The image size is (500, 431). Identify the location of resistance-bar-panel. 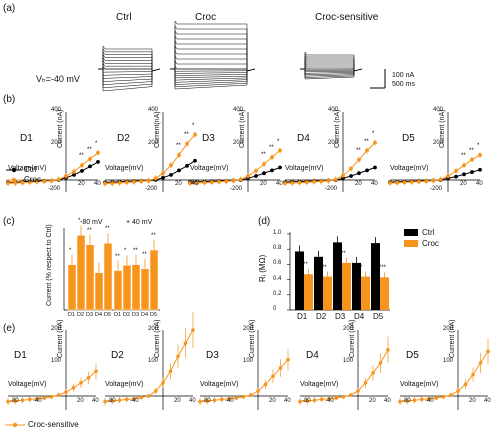
(338, 271).